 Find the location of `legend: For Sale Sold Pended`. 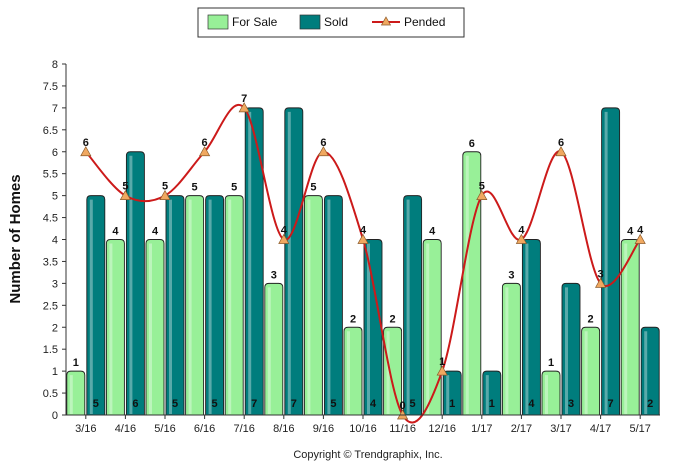

legend: For Sale Sold Pended is located at coordinates (331, 22).